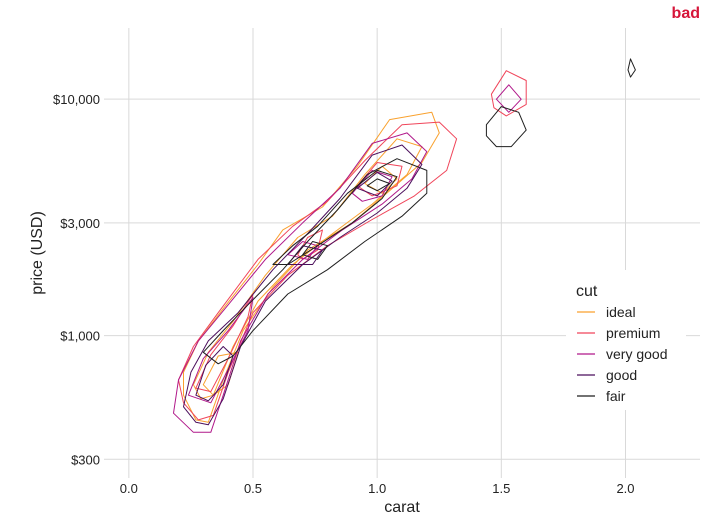 Image resolution: width=704 pixels, height=521 pixels. What do you see at coordinates (636, 354) in the screenshot?
I see `legend-label: very good` at bounding box center [636, 354].